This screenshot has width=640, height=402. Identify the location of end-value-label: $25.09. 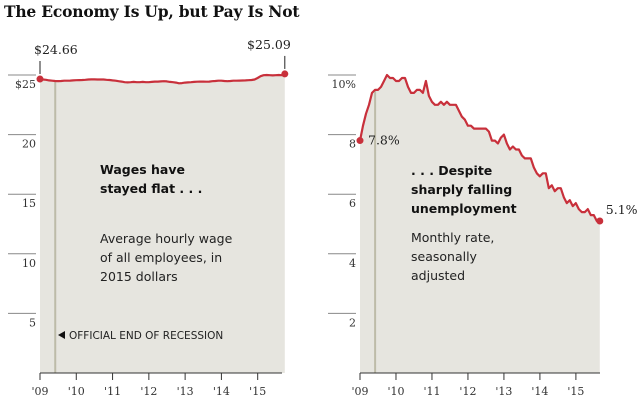
(269, 44).